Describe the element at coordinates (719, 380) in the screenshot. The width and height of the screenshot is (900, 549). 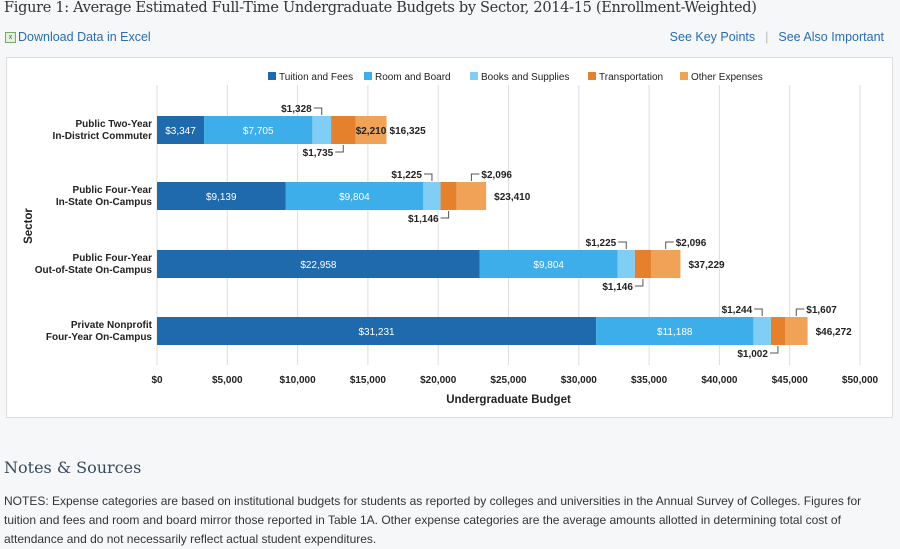
I see `x-tick-label: $40,000` at that location.